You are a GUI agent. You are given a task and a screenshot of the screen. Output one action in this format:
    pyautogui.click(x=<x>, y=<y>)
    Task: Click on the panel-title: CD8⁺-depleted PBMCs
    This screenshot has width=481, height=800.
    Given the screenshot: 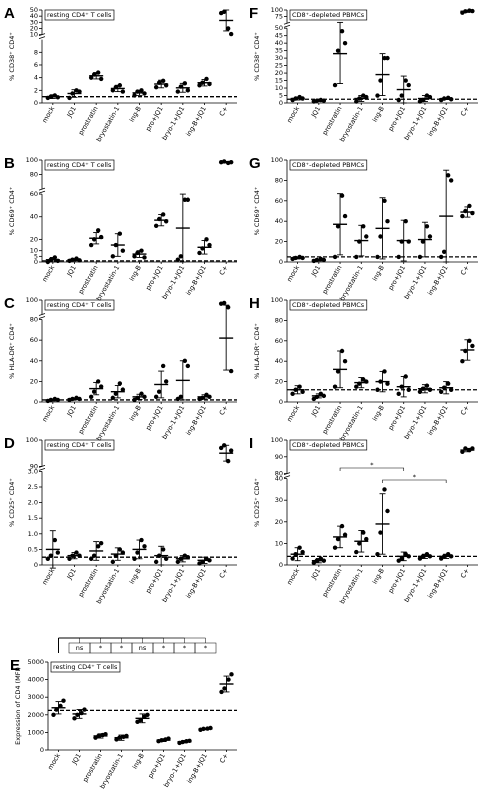 What is the action you would take?
    pyautogui.click(x=328, y=445)
    